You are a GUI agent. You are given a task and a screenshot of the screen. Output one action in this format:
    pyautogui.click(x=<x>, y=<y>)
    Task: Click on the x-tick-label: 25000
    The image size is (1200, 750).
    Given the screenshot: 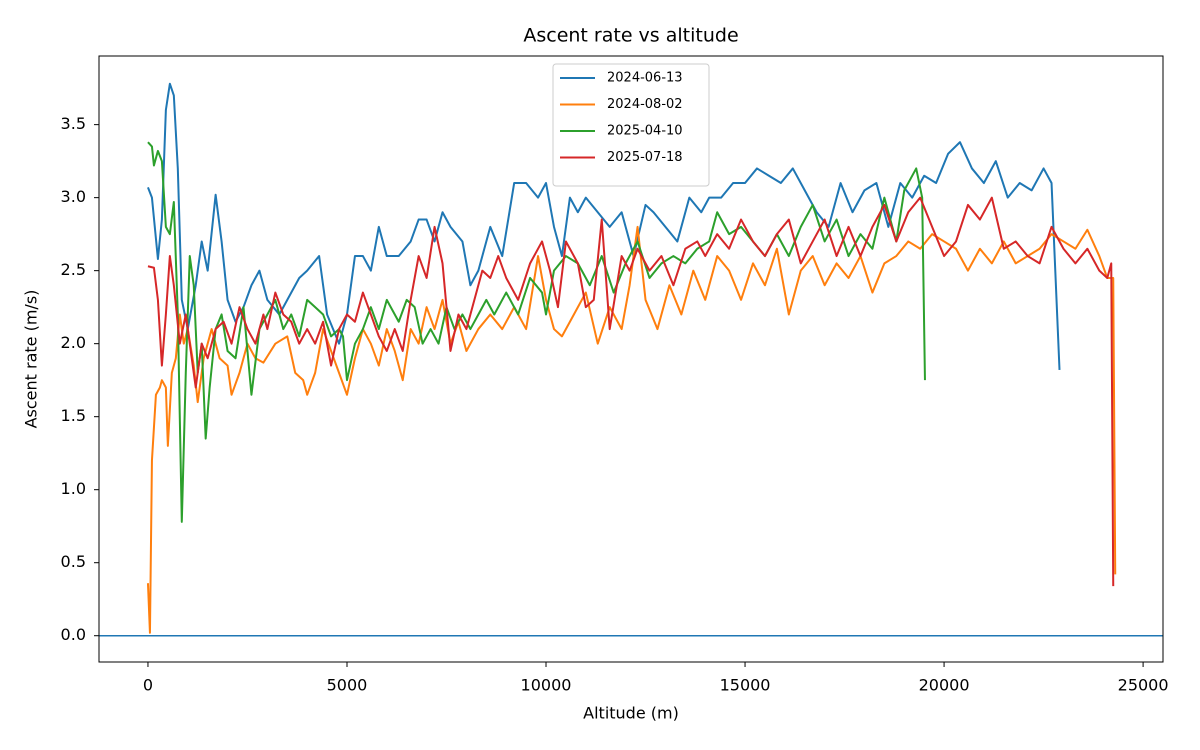 What is the action you would take?
    pyautogui.click(x=1143, y=685)
    